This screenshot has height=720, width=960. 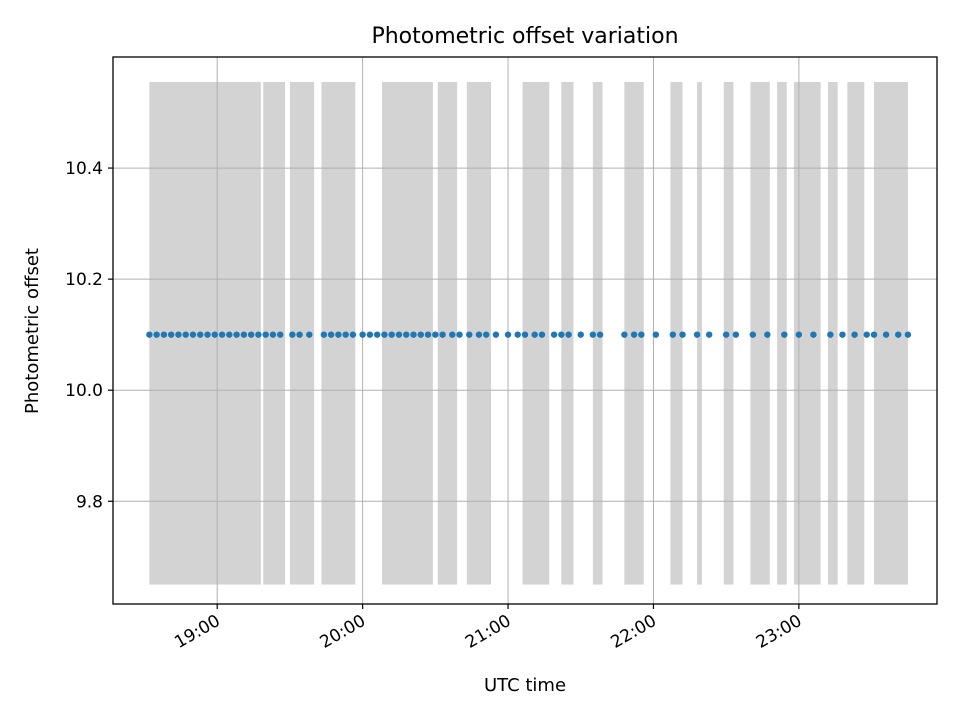 I want to click on y-tick-label-2: 10.2, so click(x=84, y=280).